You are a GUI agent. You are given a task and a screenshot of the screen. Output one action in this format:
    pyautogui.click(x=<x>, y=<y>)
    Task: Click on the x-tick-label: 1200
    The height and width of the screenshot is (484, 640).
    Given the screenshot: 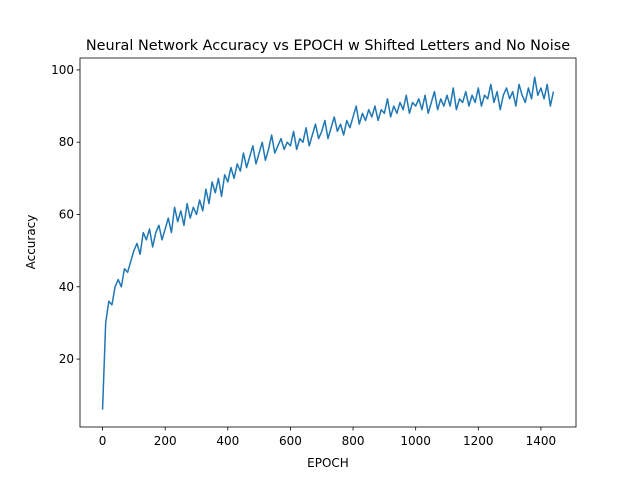 What is the action you would take?
    pyautogui.click(x=478, y=441)
    